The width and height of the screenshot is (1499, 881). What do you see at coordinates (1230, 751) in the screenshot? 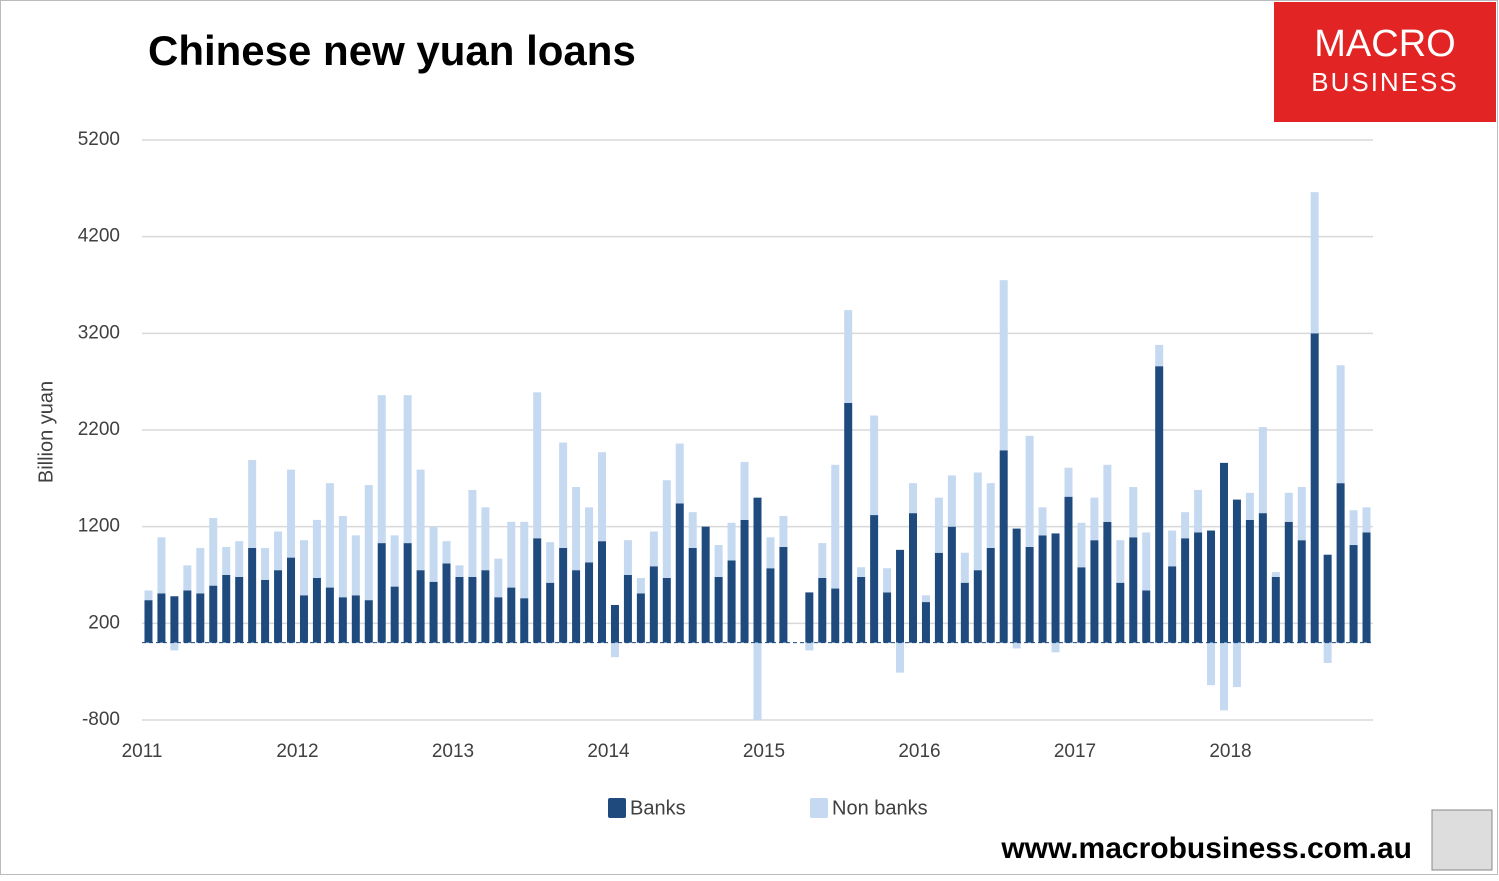
I see `x-tick-label: 2018` at bounding box center [1230, 751].